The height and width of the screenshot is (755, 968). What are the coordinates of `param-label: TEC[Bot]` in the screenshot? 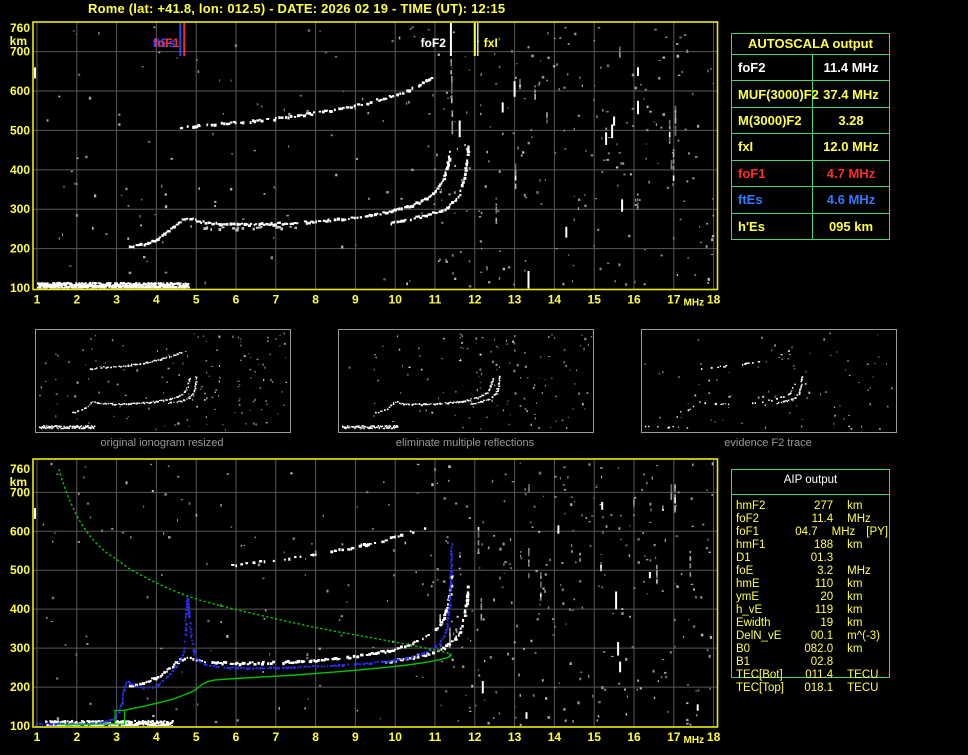 It's located at (759, 675).